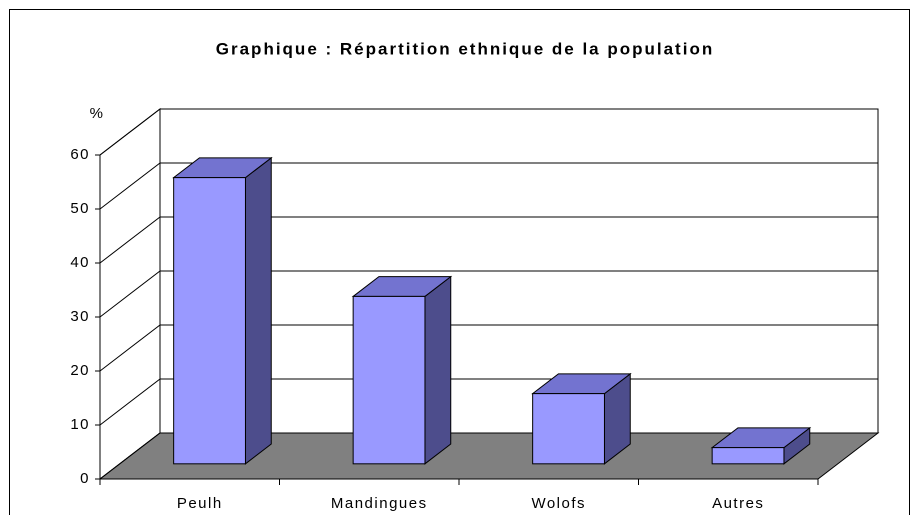 The width and height of the screenshot is (911, 515). Describe the element at coordinates (85, 478) in the screenshot. I see `y-tick-label: 0` at that location.